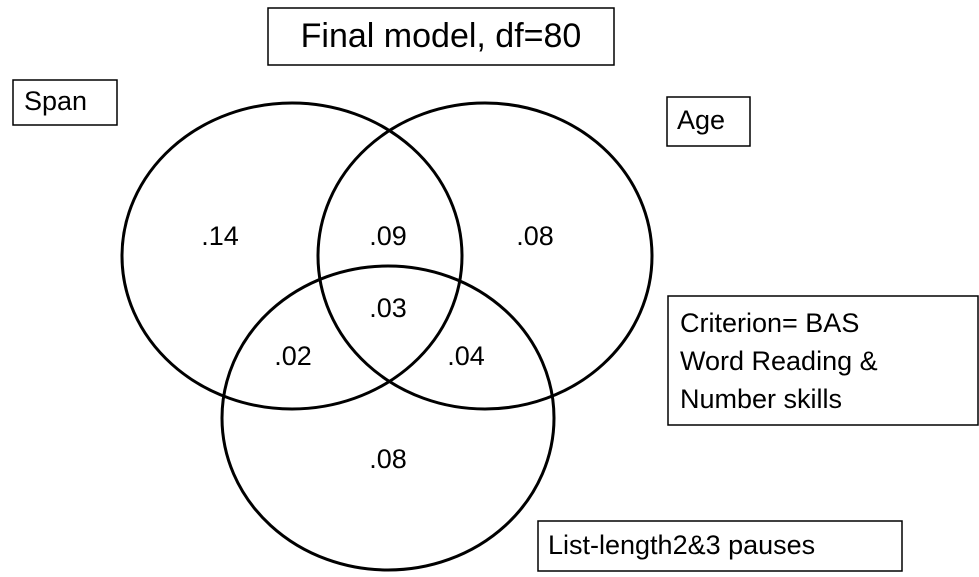 The width and height of the screenshot is (979, 577). What do you see at coordinates (769, 323) in the screenshot?
I see `criterion-line: Criterion= BAS` at bounding box center [769, 323].